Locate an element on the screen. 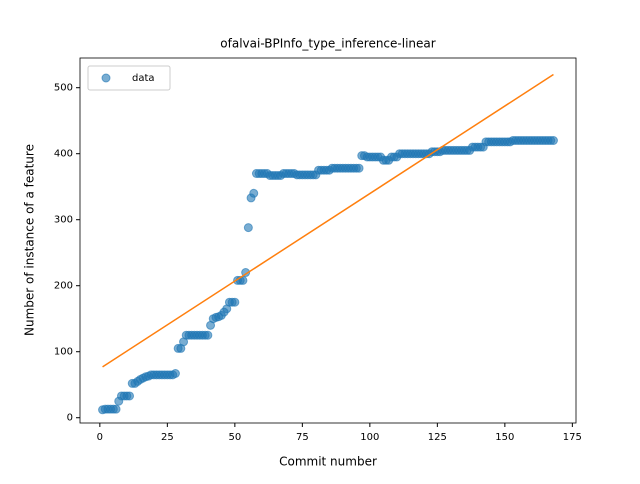 The image size is (640, 484). x-tick-label: 0 is located at coordinates (100, 437).